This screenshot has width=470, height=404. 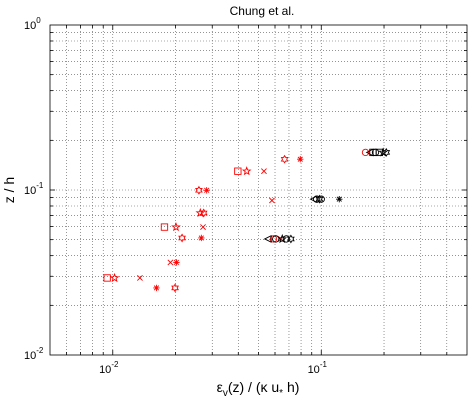 I want to click on x-tick-label: 10⁻¹, so click(x=318, y=368).